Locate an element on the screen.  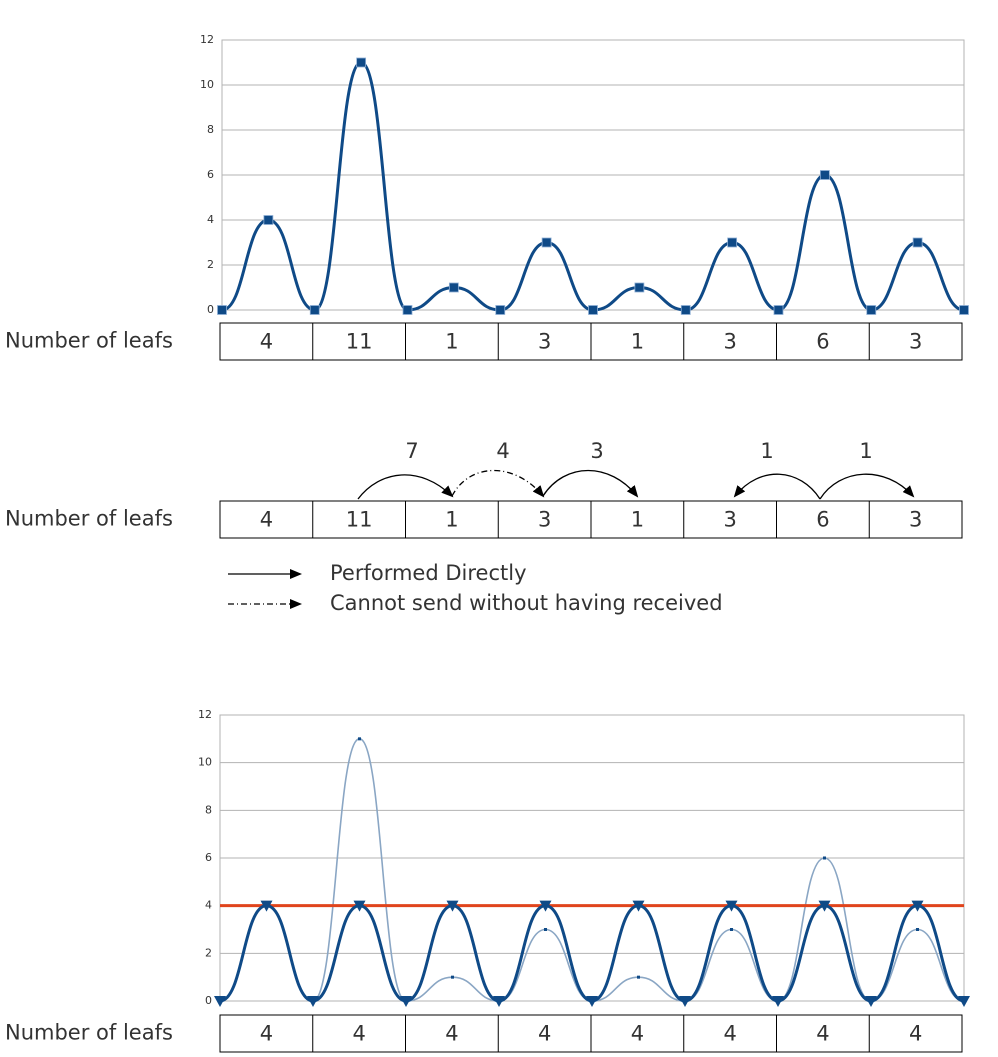
transfer-arrows is located at coordinates (636, 484).